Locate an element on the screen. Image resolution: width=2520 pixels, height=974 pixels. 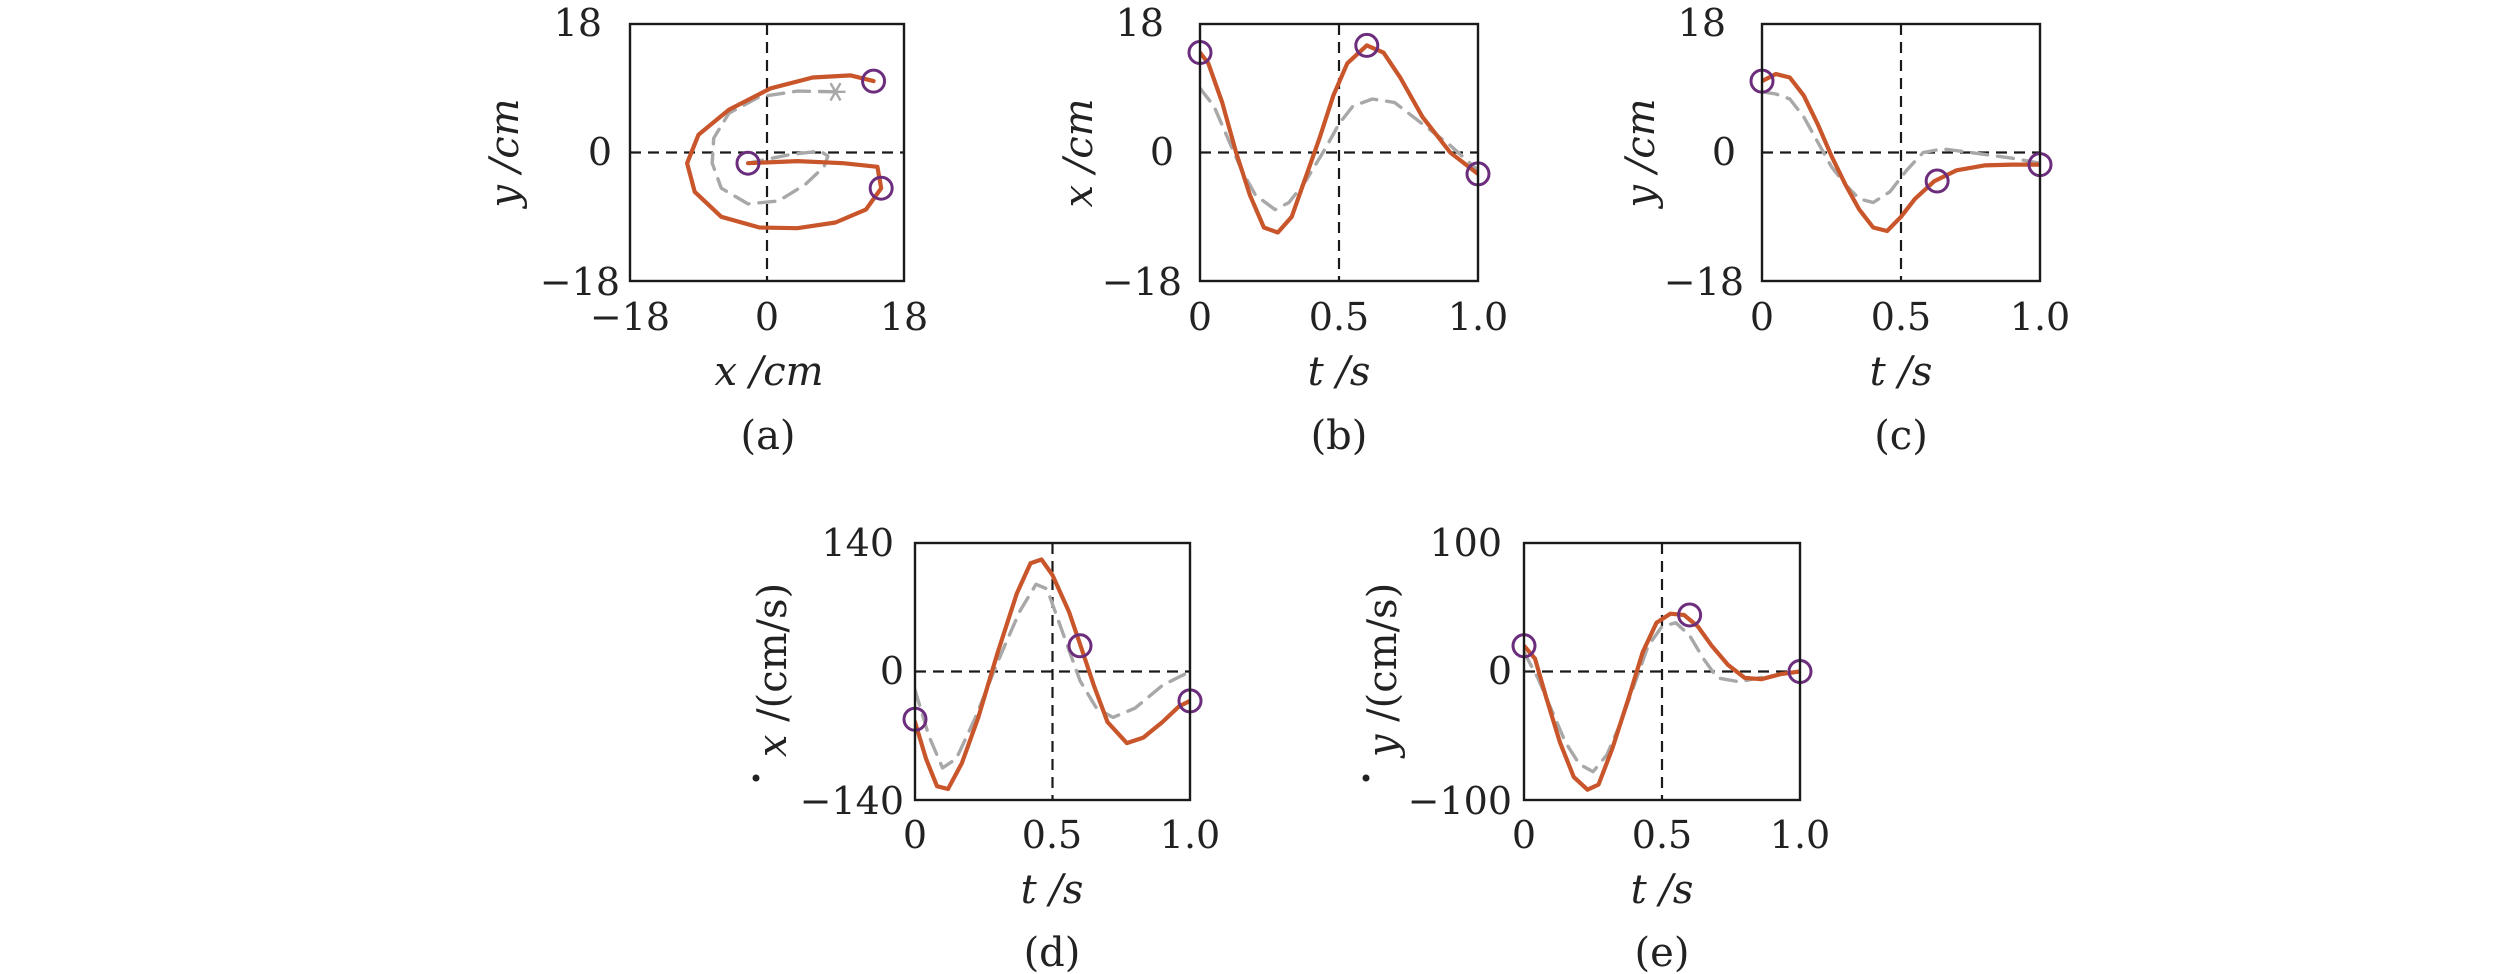
panel-e-ylabel-unit: /(cm/s) is located at coordinates (1383, 659).